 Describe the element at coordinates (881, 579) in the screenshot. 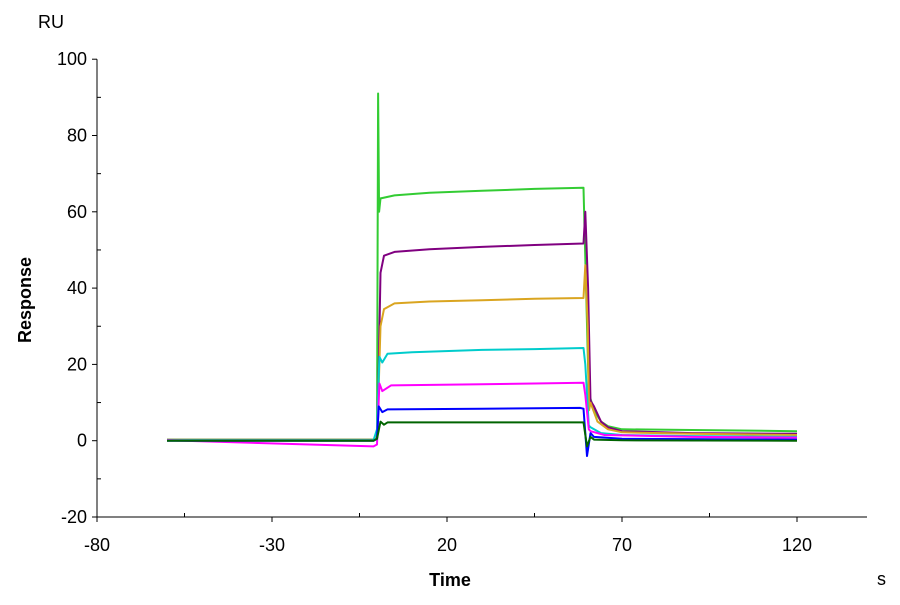

I see `x-unit-label: s` at that location.